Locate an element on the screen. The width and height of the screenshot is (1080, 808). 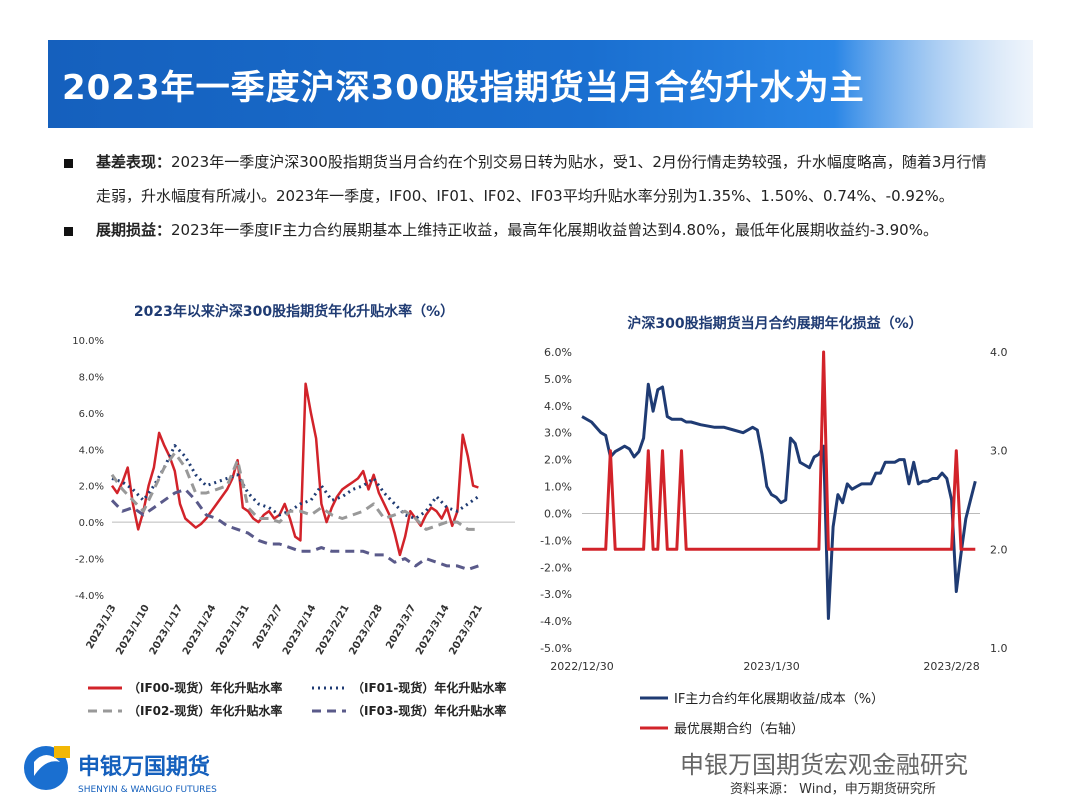
company-logo: 申银万国期货 SHENYIN & WANGUO FUTURES is located at coordinates (120, 770).